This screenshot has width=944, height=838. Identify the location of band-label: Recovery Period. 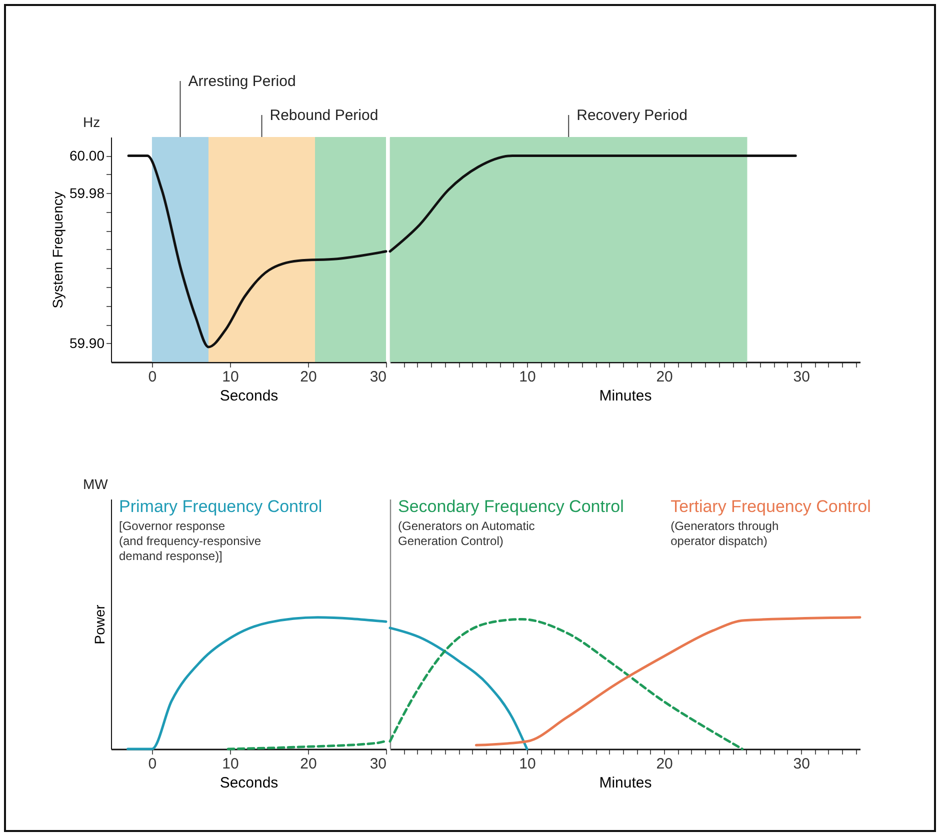
(632, 115).